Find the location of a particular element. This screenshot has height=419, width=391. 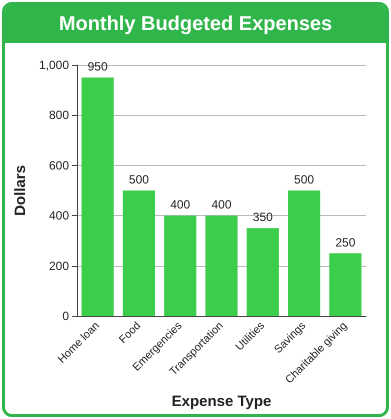

y-tick-label: 0 is located at coordinates (66, 316).